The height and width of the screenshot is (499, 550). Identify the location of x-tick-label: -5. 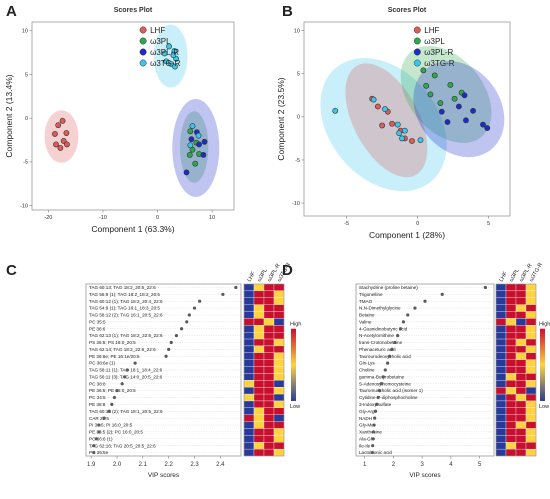
(346, 224).